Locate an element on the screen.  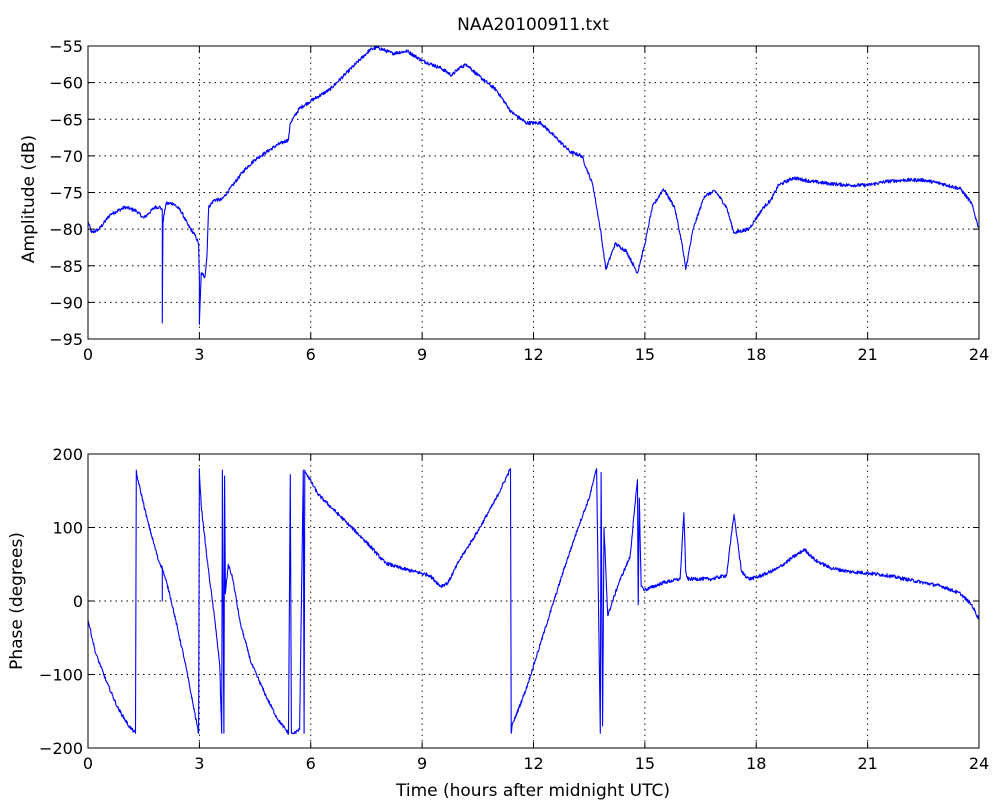
phase-y-tick-label: −200 is located at coordinates (61, 748).